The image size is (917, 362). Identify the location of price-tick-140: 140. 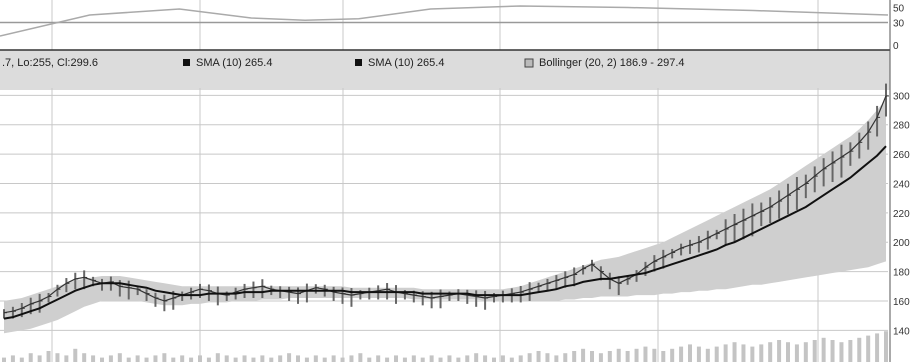
(901, 331).